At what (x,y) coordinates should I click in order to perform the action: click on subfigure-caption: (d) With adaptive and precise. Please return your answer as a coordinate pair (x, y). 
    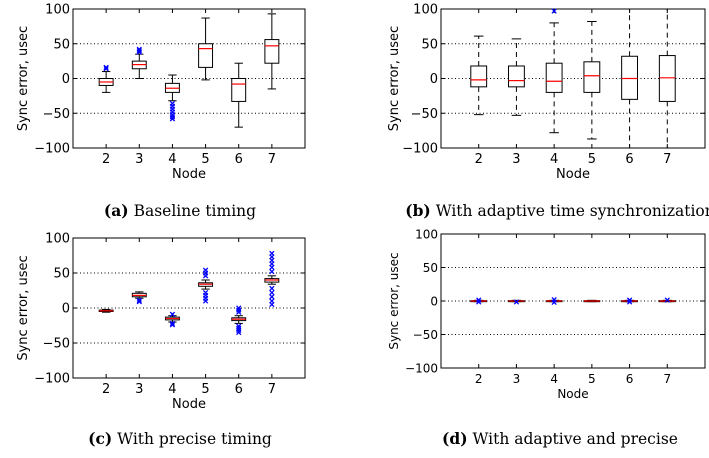
    Looking at the image, I should click on (560, 438).